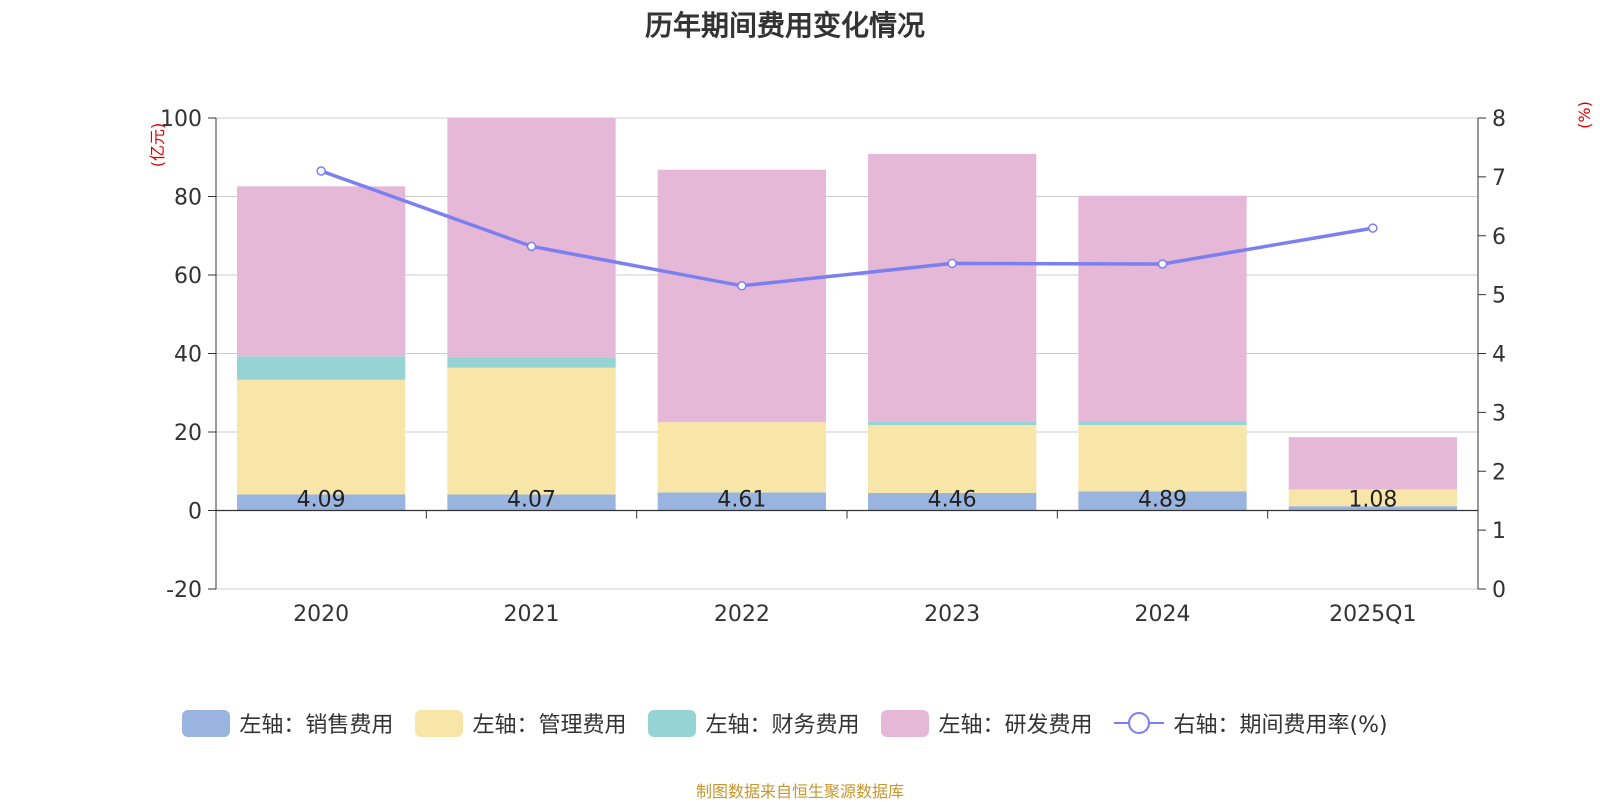 The height and width of the screenshot is (802, 1600). Describe the element at coordinates (531, 238) in the screenshot. I see `bar-rd-2021` at that location.